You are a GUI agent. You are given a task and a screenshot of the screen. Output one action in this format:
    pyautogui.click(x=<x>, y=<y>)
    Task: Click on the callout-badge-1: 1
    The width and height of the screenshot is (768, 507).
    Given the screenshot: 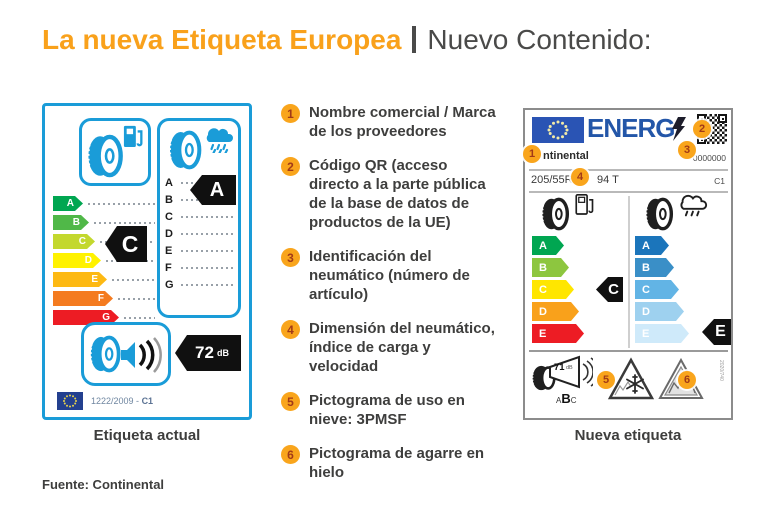 What is the action you would take?
    pyautogui.click(x=532, y=154)
    